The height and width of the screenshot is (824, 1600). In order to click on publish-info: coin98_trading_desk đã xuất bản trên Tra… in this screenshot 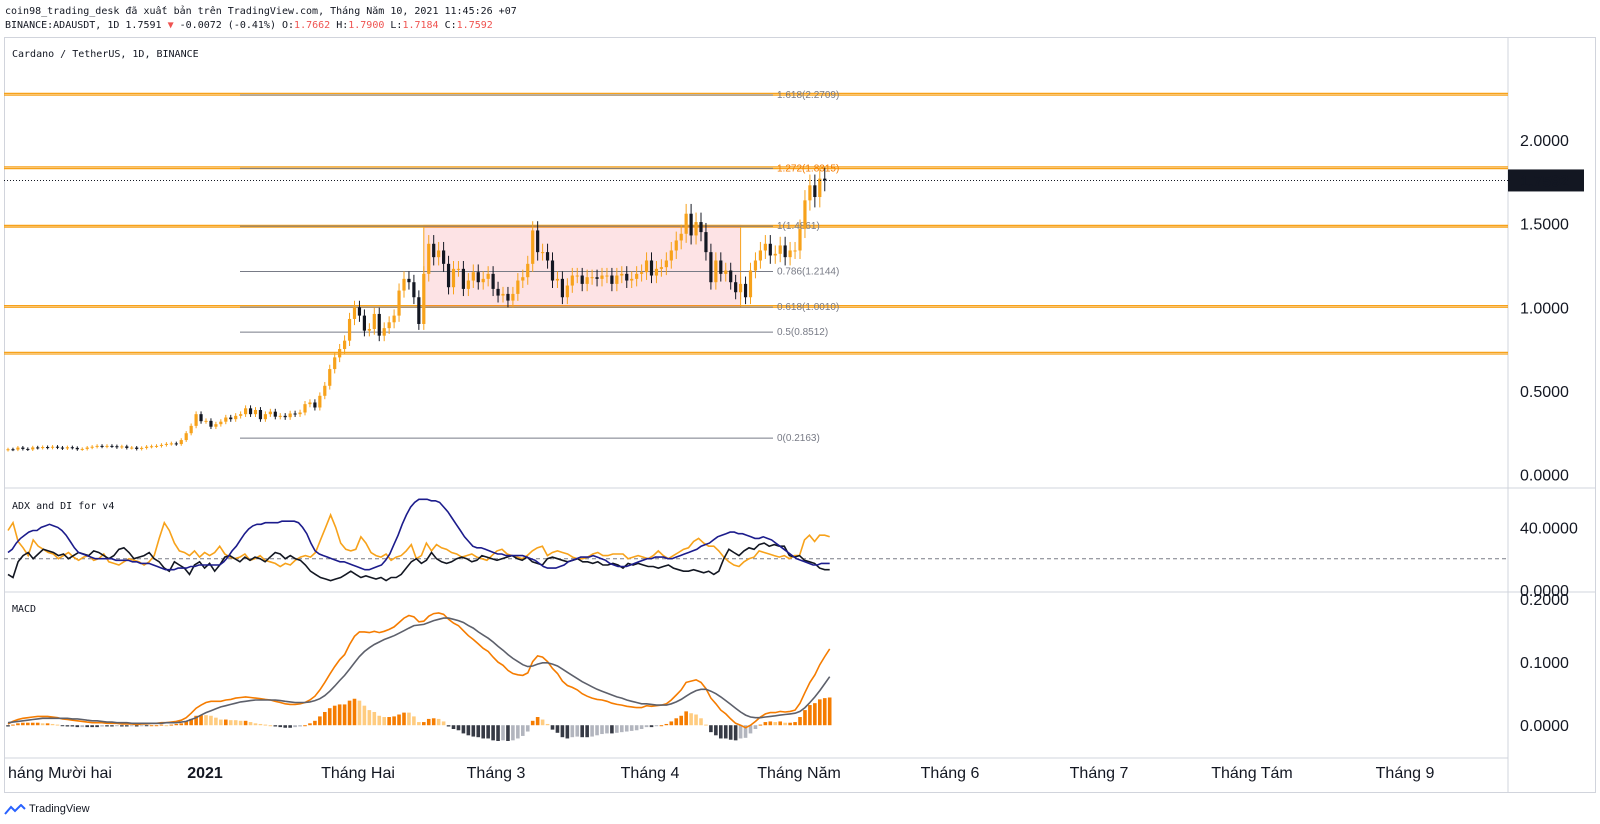, I will do `click(261, 11)`.